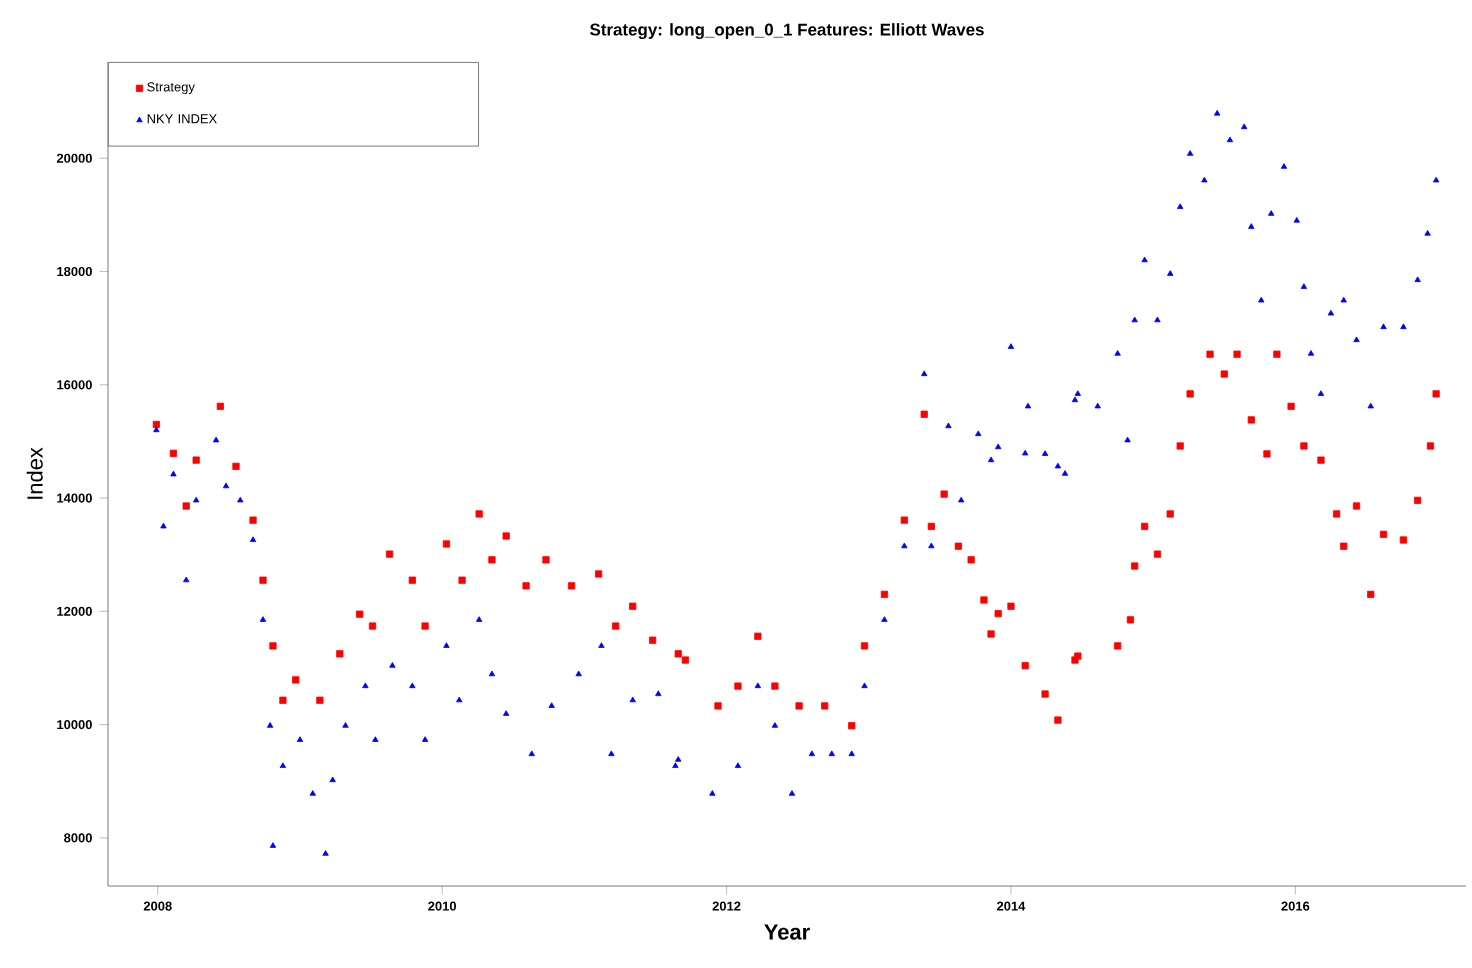  I want to click on x-axis-title: Year, so click(787, 932).